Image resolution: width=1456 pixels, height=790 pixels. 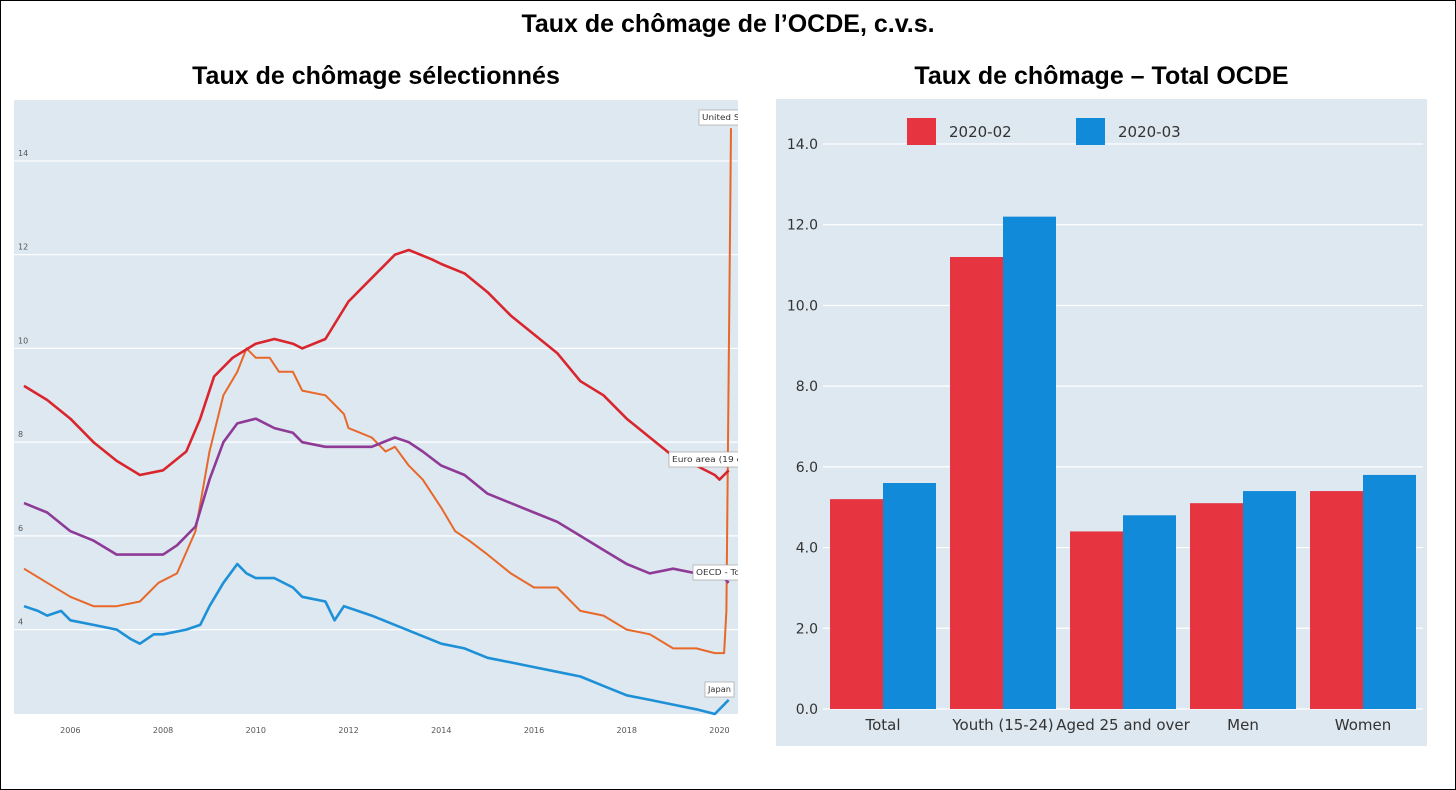 I want to click on bar-chart-category-label: Youth (15-24), so click(x=1002, y=725).